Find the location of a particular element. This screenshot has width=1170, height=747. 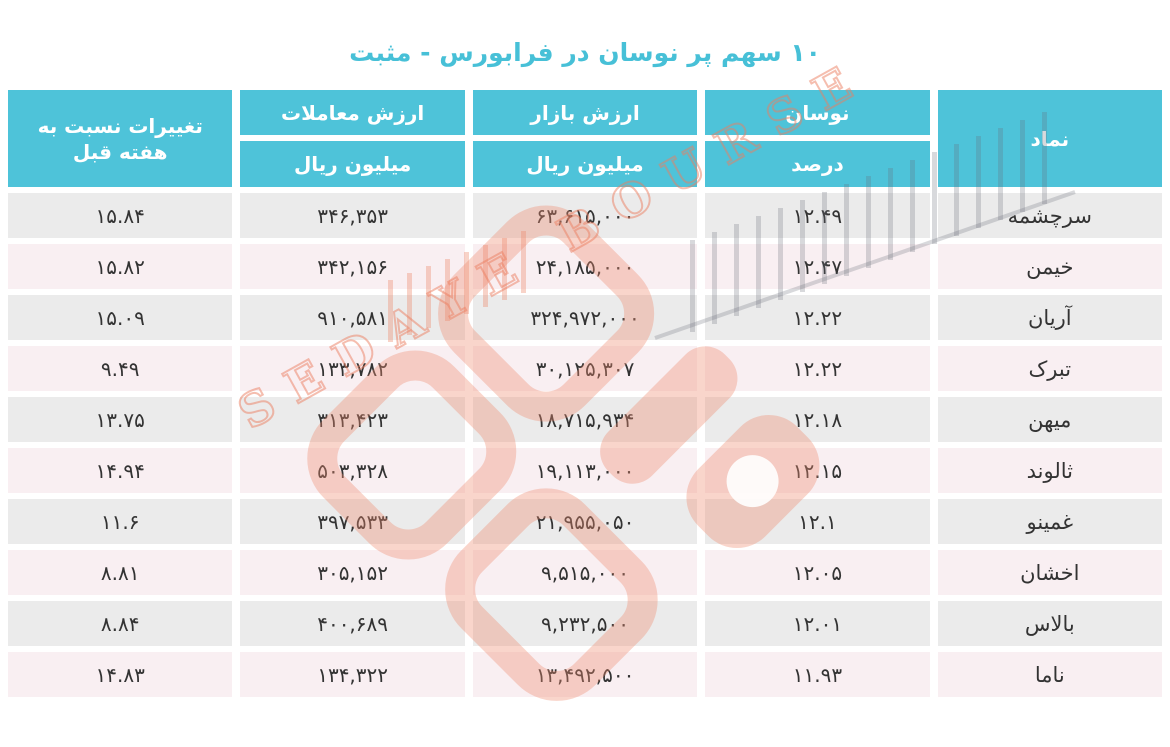

market-value-cell: ۱۳,۴۹۲,۵۰۰ is located at coordinates (585, 674).